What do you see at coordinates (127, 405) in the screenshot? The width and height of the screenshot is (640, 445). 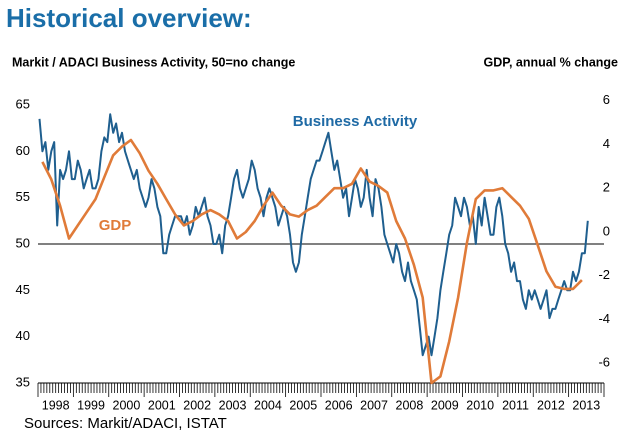 I see `x-tick-label: 2000` at bounding box center [127, 405].